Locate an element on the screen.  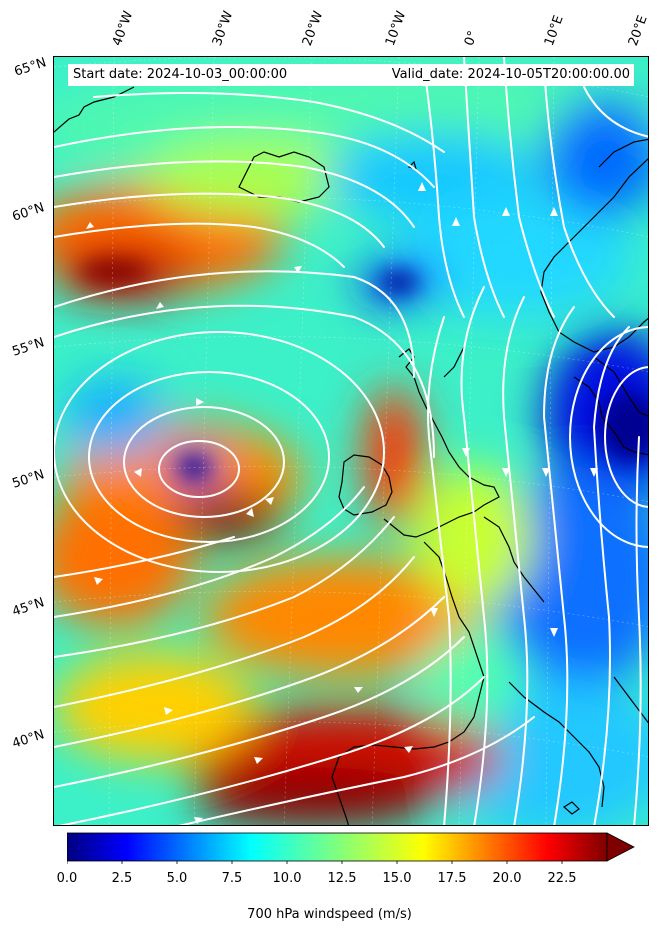
colorbar-label: 700 hPa windspeed (m/s) is located at coordinates (329, 914).